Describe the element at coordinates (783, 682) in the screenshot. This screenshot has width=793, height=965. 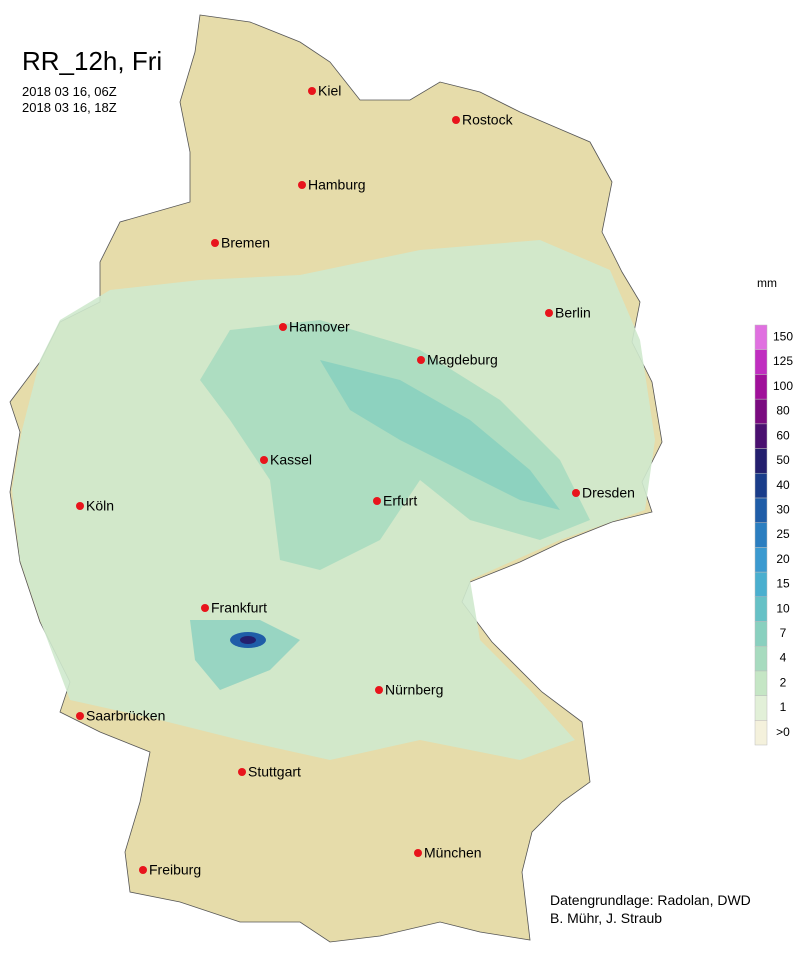
I see `legend-label: 2` at that location.